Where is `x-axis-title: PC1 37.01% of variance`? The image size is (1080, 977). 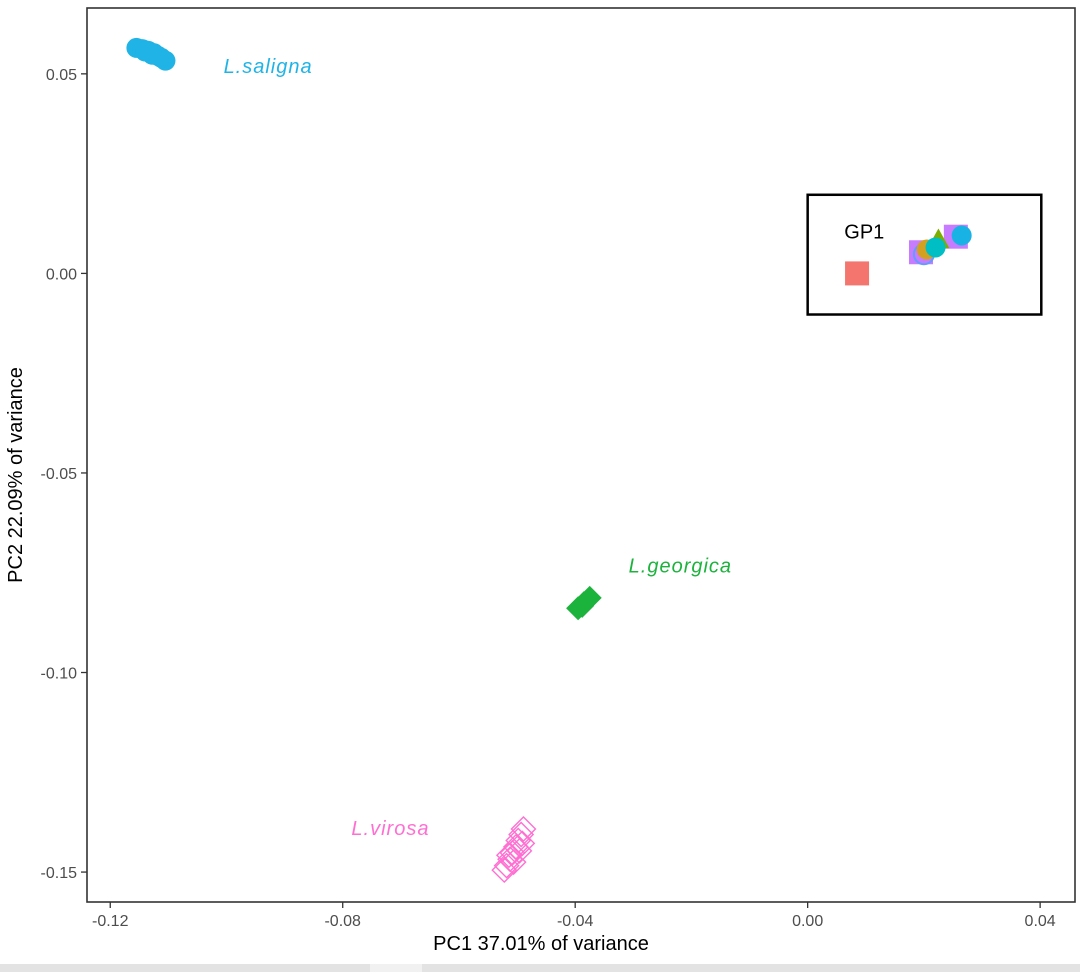 x-axis-title: PC1 37.01% of variance is located at coordinates (541, 944).